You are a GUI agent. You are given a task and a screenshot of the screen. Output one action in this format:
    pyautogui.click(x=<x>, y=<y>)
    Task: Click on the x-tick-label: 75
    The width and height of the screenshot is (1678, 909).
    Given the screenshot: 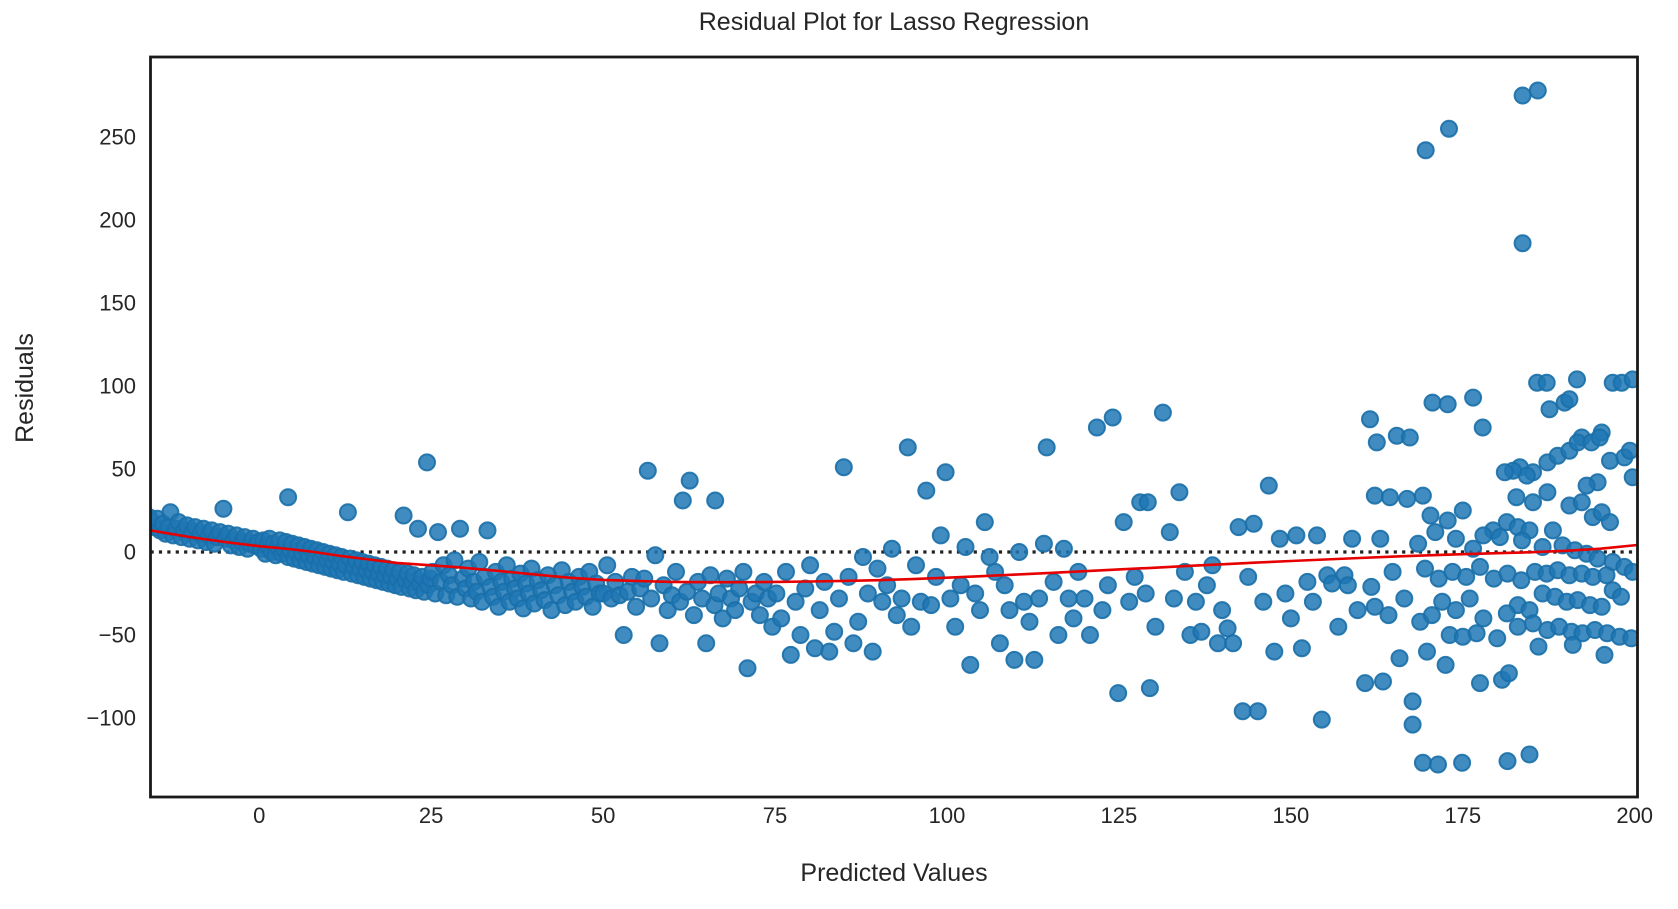 What is the action you would take?
    pyautogui.click(x=775, y=815)
    